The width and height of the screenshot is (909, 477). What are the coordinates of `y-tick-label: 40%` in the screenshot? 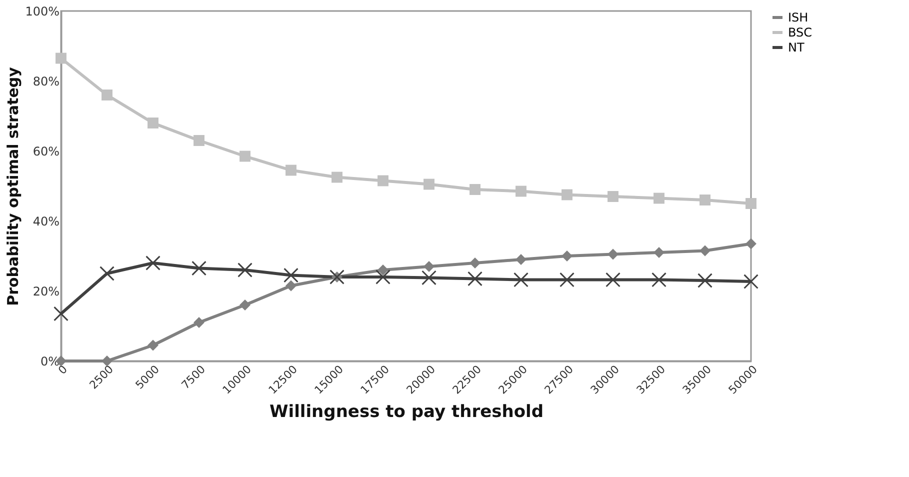 It's located at (46, 221).